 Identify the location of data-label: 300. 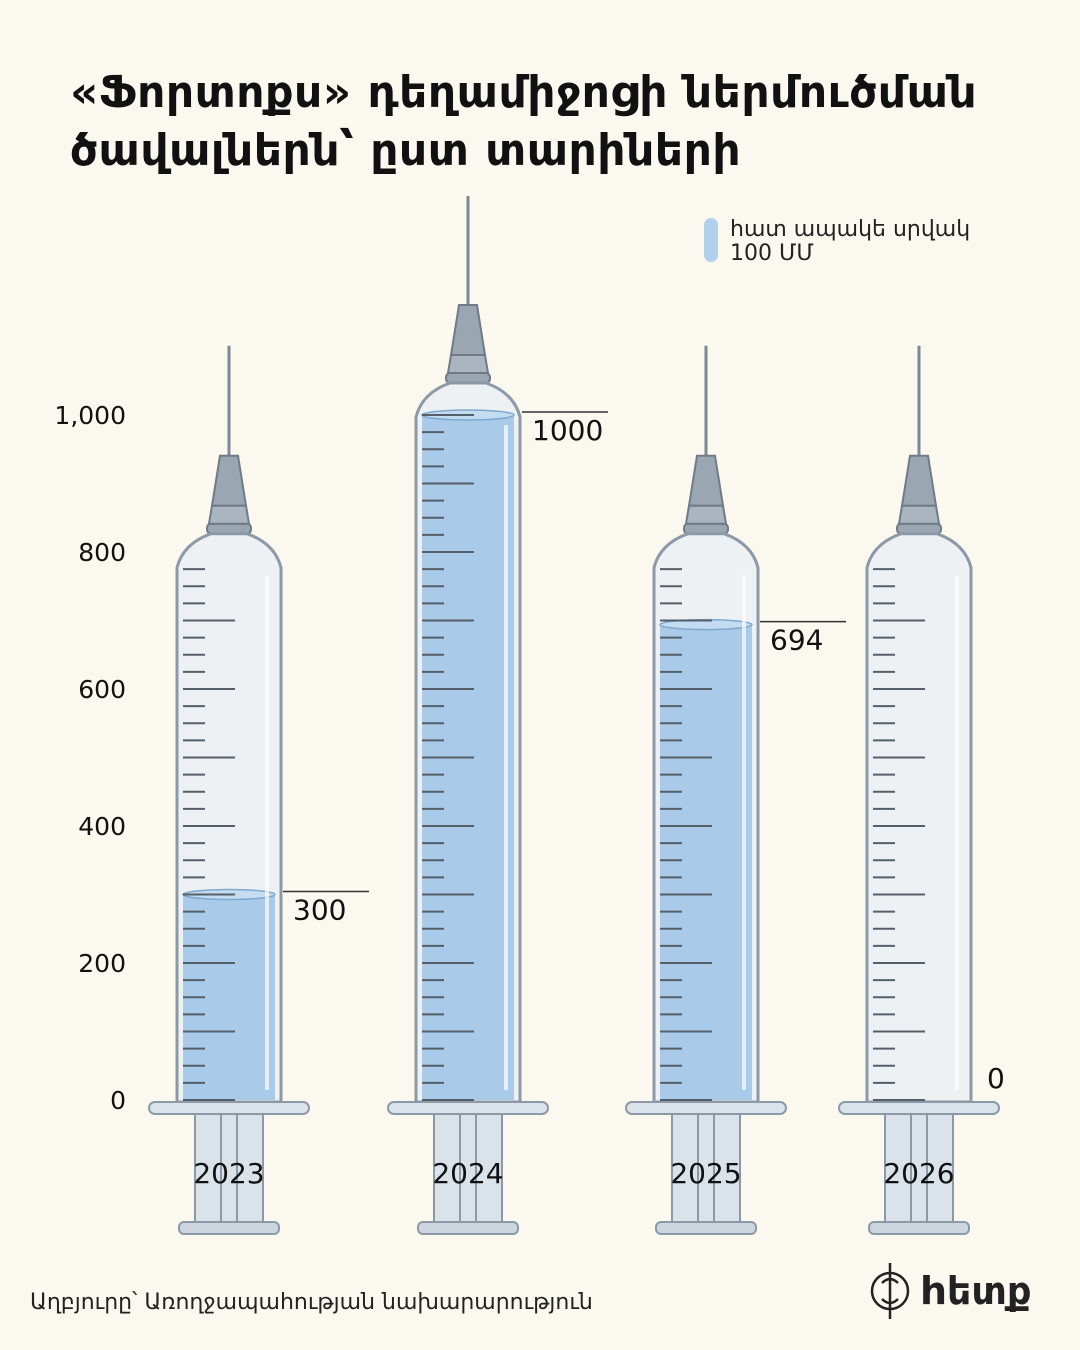
(319, 910).